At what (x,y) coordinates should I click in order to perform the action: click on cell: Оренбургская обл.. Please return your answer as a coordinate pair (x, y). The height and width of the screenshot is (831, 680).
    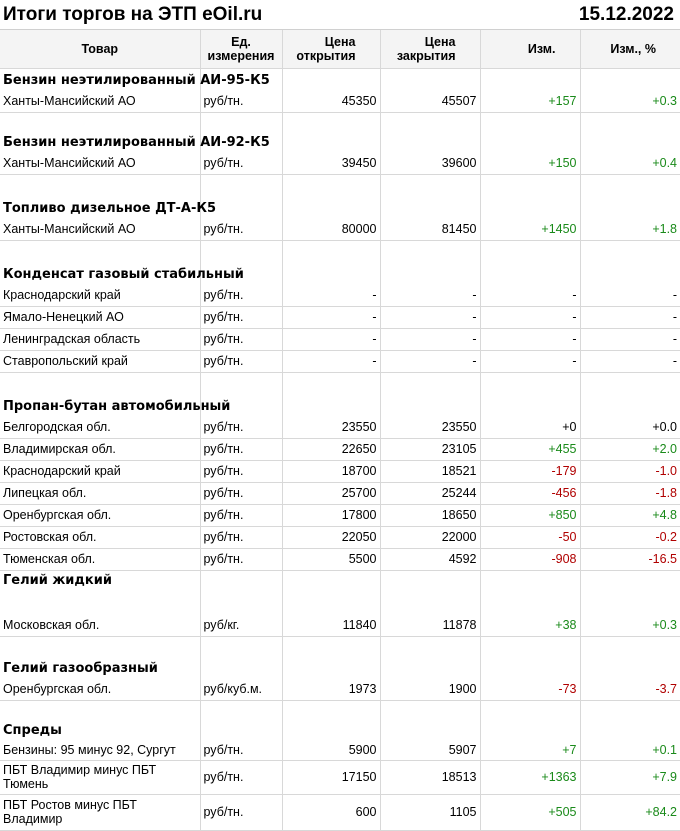
    Looking at the image, I should click on (100, 689).